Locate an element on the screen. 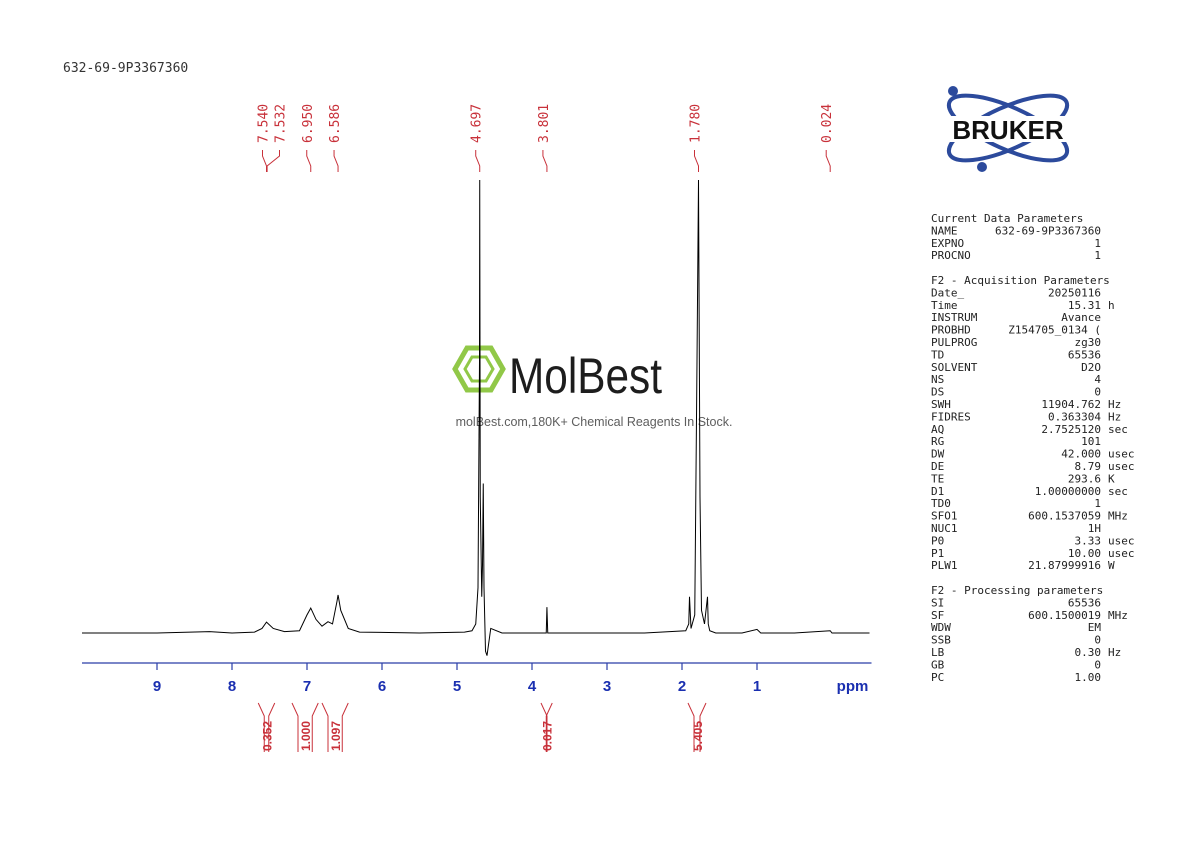 This screenshot has width=1190, height=842. peak-label: 4.697 is located at coordinates (477, 123).